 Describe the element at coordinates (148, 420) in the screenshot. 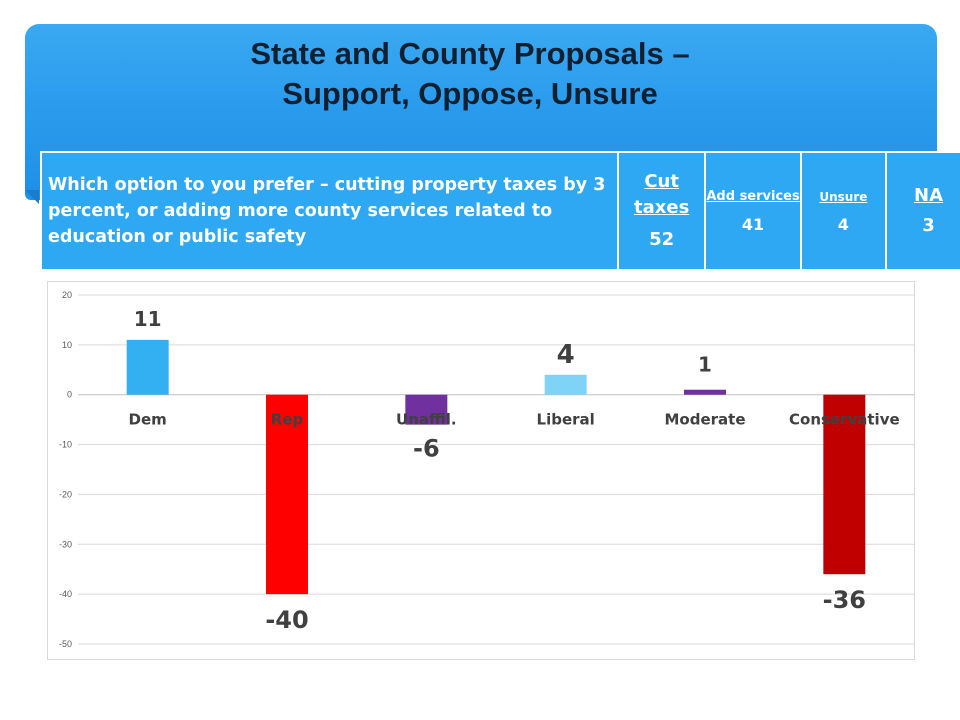

I see `category-label: Dem` at that location.